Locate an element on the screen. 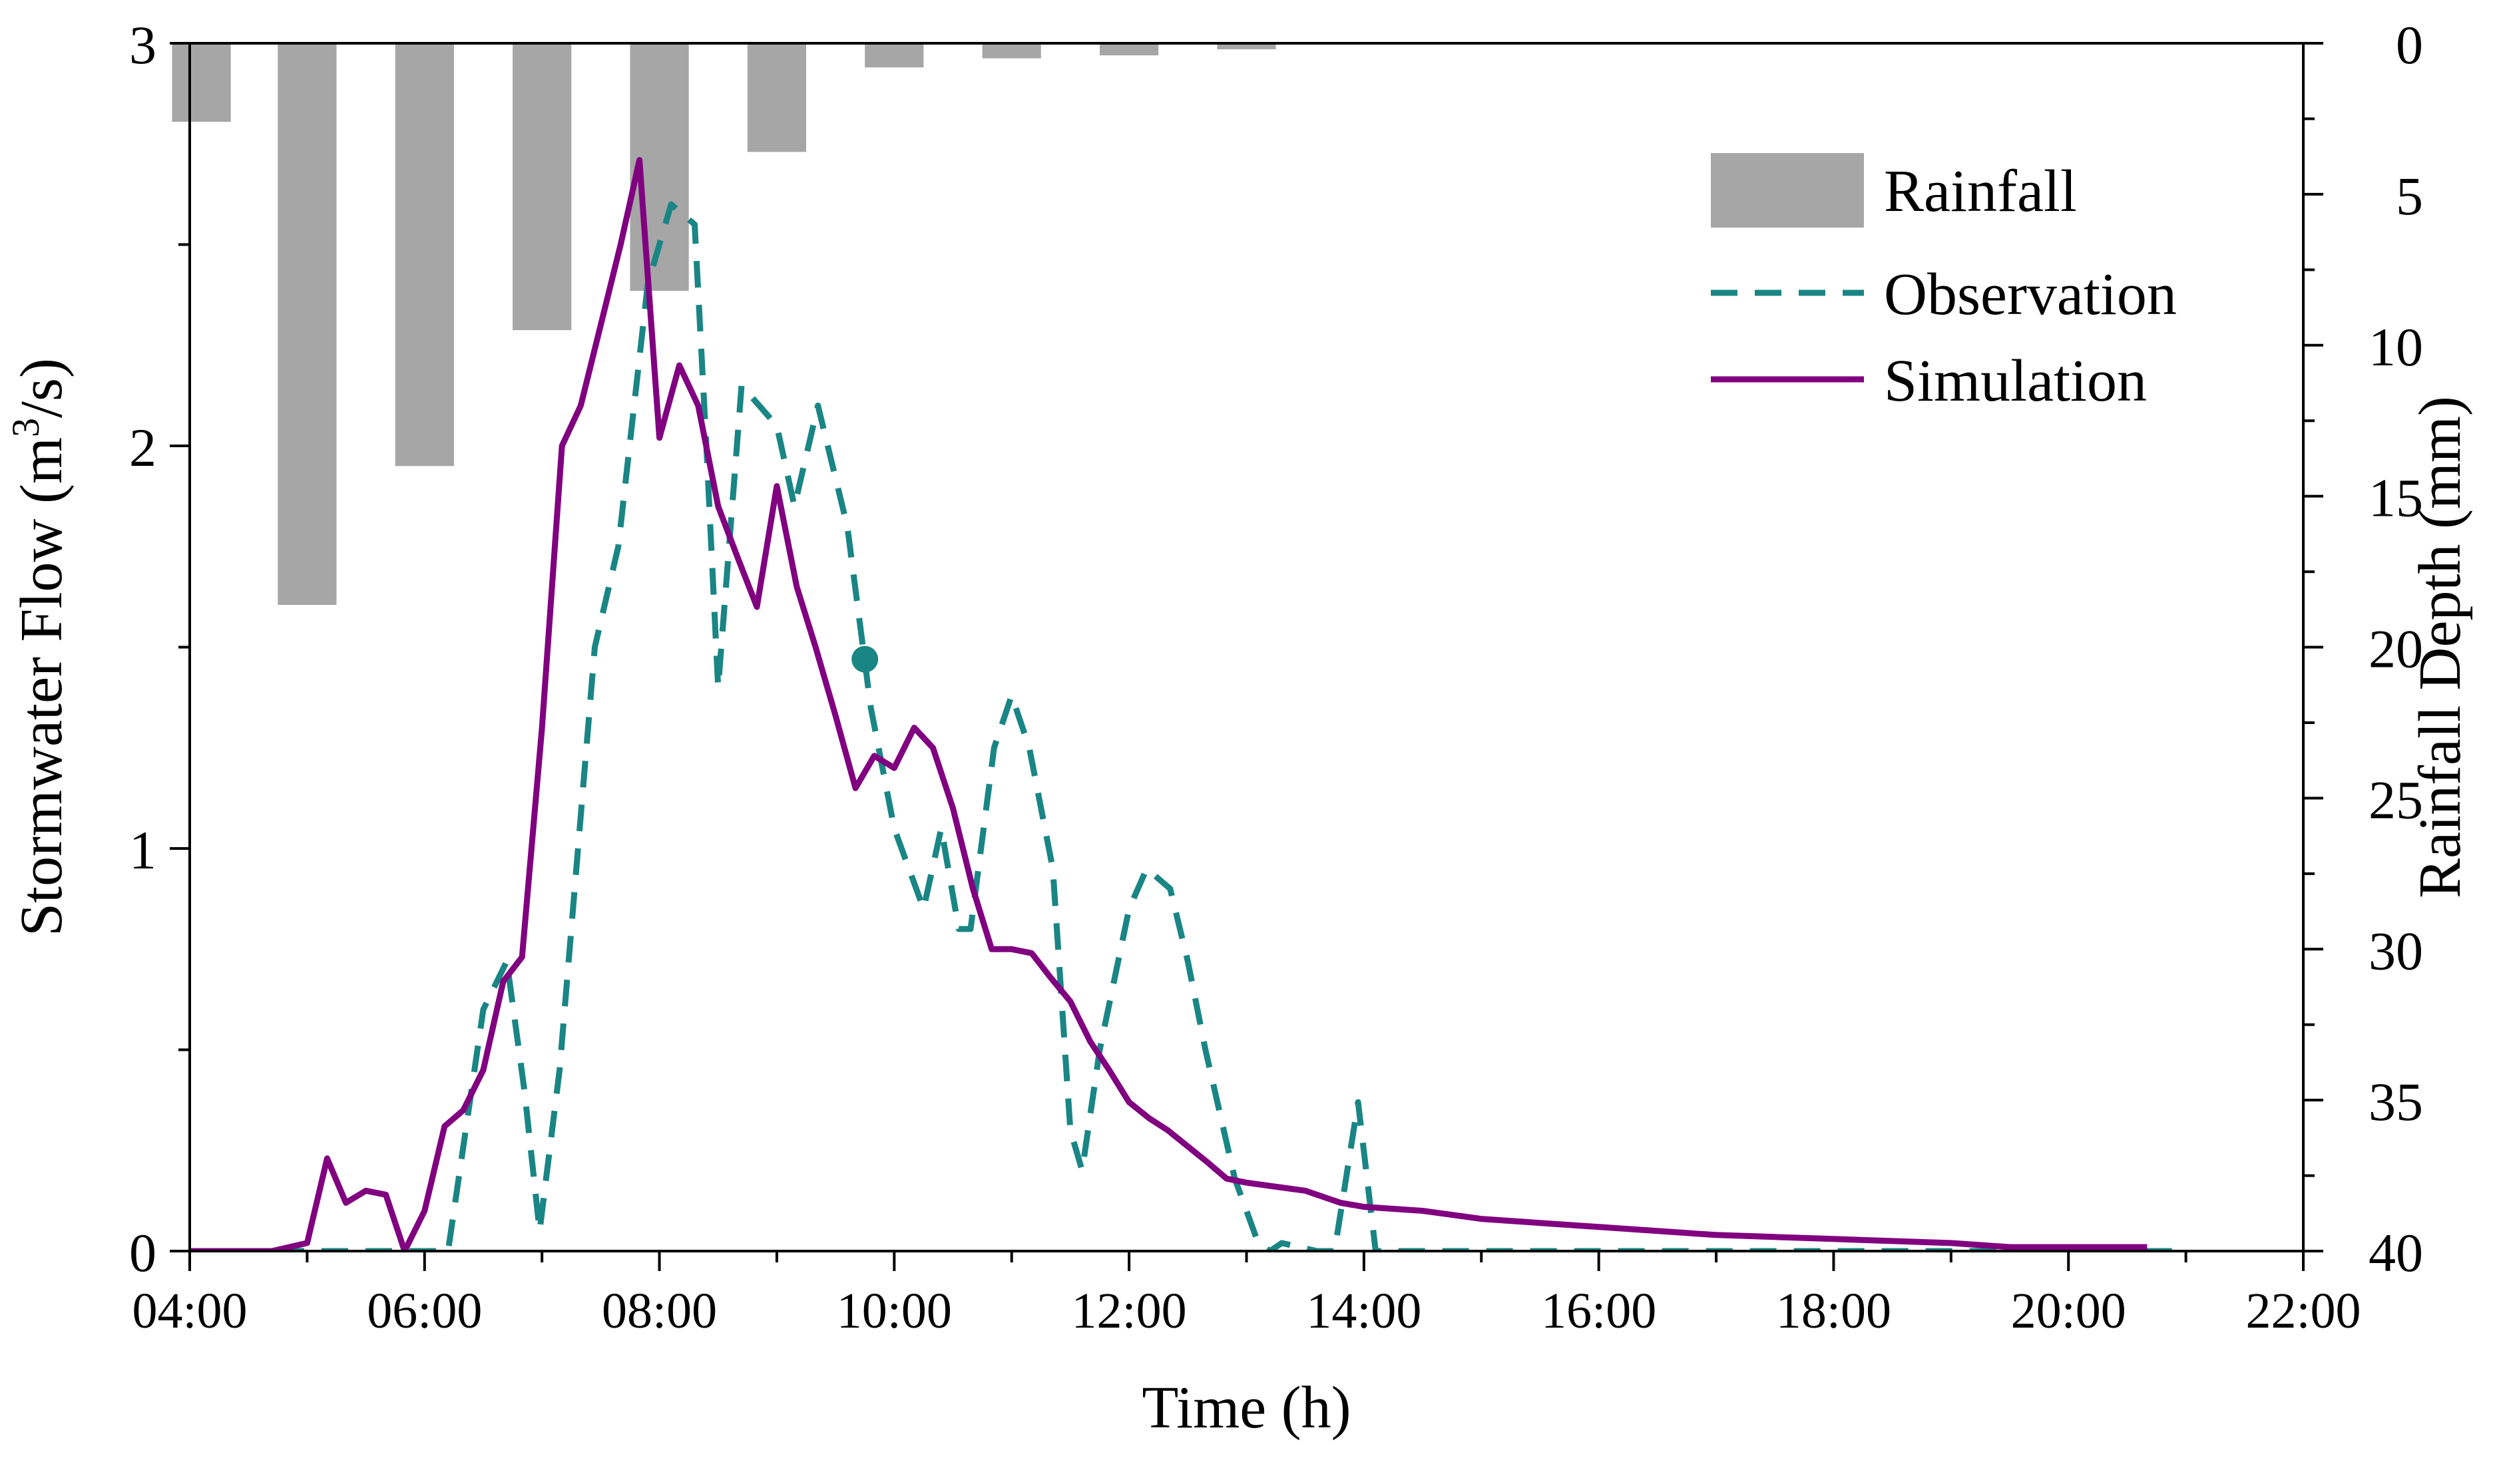  legend-rainfall-label: Rainfall is located at coordinates (1980, 191).